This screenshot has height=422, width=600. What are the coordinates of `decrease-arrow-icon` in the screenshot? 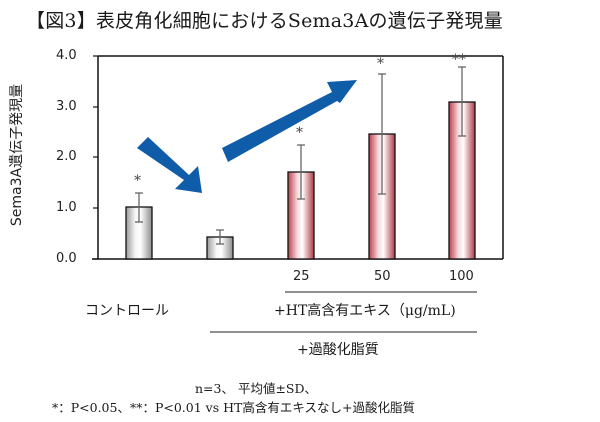 It's located at (169, 165).